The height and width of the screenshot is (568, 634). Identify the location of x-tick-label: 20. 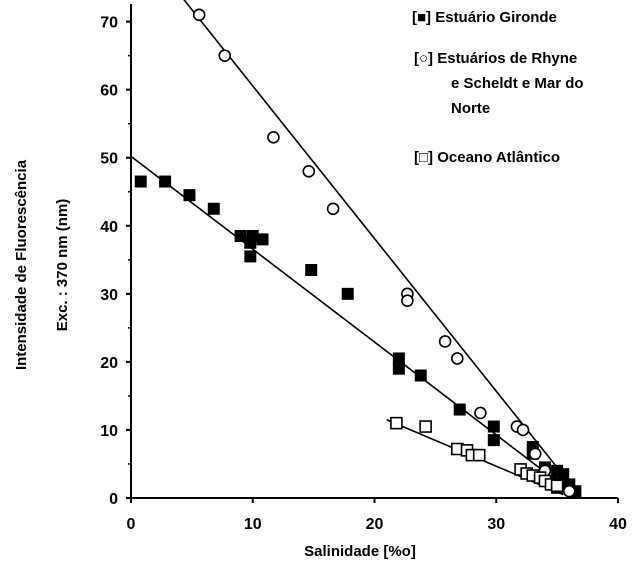
(375, 524).